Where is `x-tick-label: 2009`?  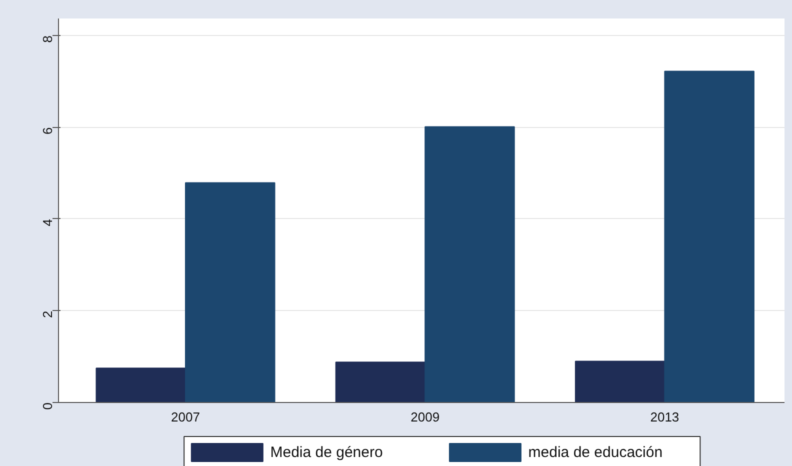 x-tick-label: 2009 is located at coordinates (425, 417).